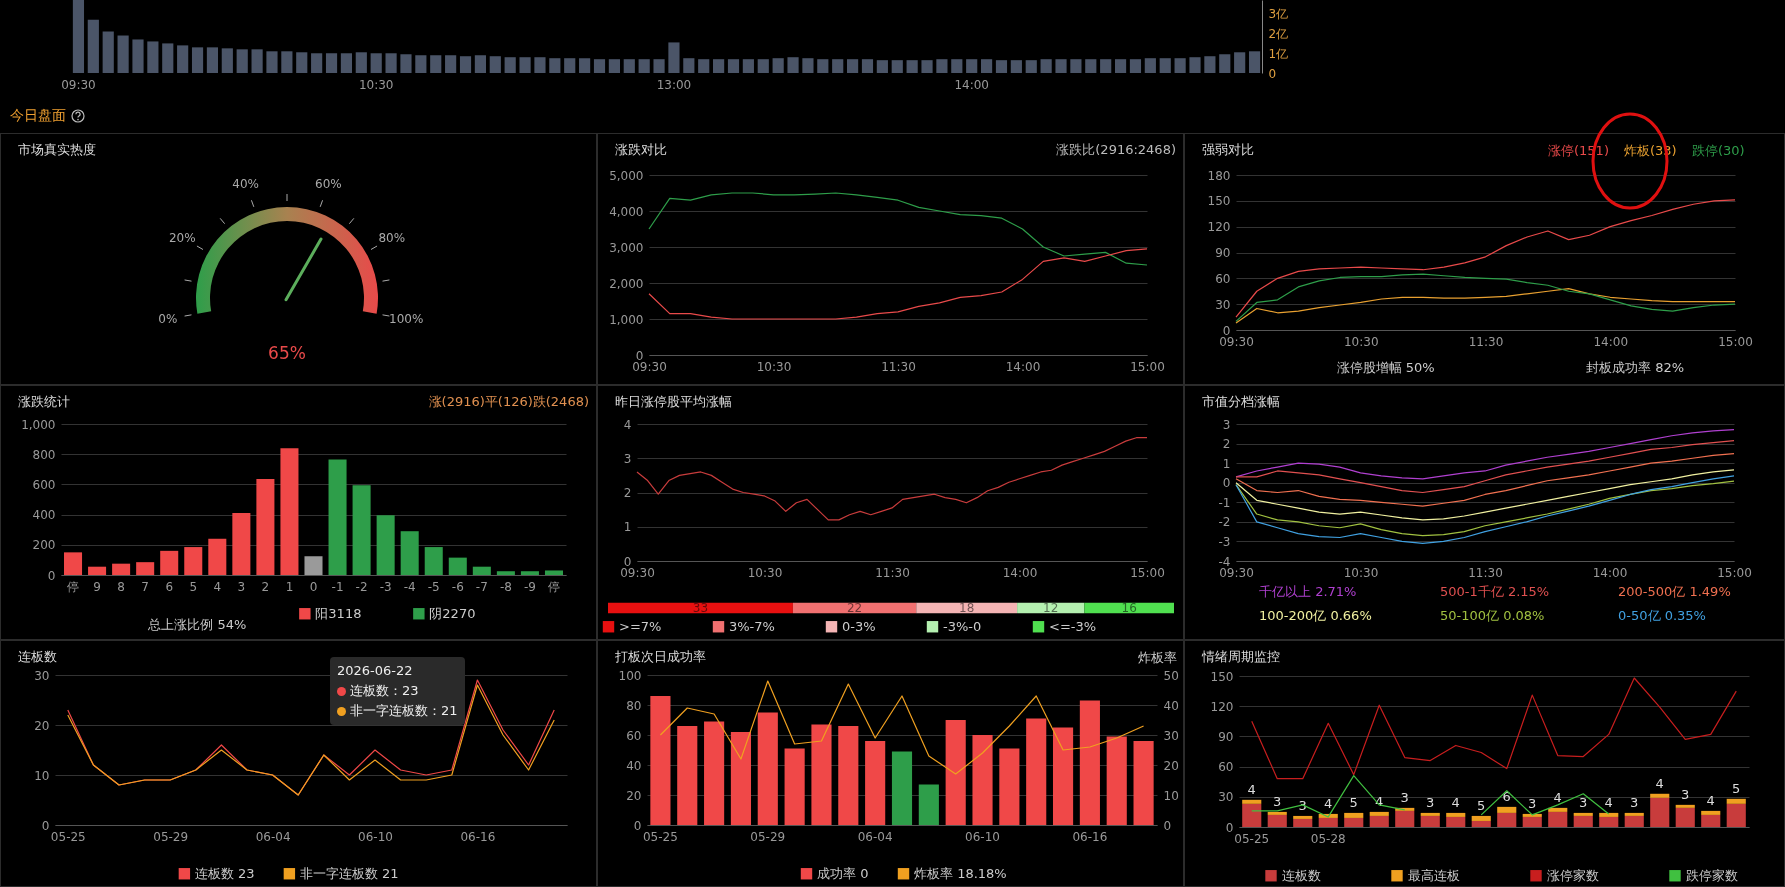 The height and width of the screenshot is (887, 1785). What do you see at coordinates (508, 401) in the screenshot?
I see `text: 涨(2916)平(126)跌(2468)` at bounding box center [508, 401].